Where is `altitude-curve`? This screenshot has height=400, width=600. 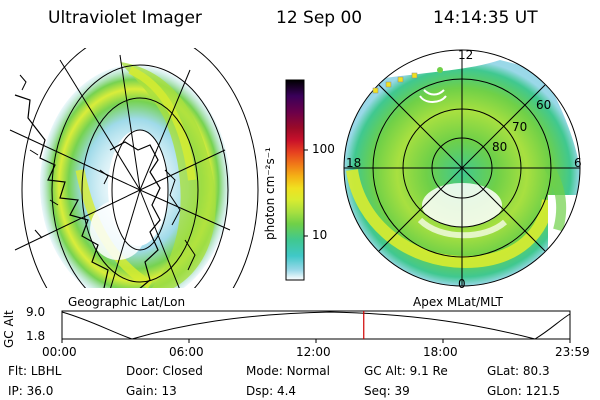
altitude-curve is located at coordinates (316, 325).